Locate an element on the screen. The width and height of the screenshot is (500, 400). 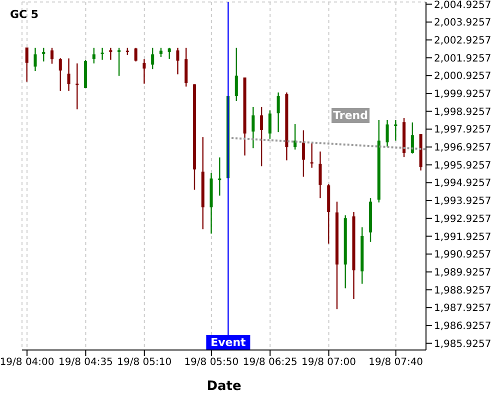
x-axis-title: Date is located at coordinates (224, 386).